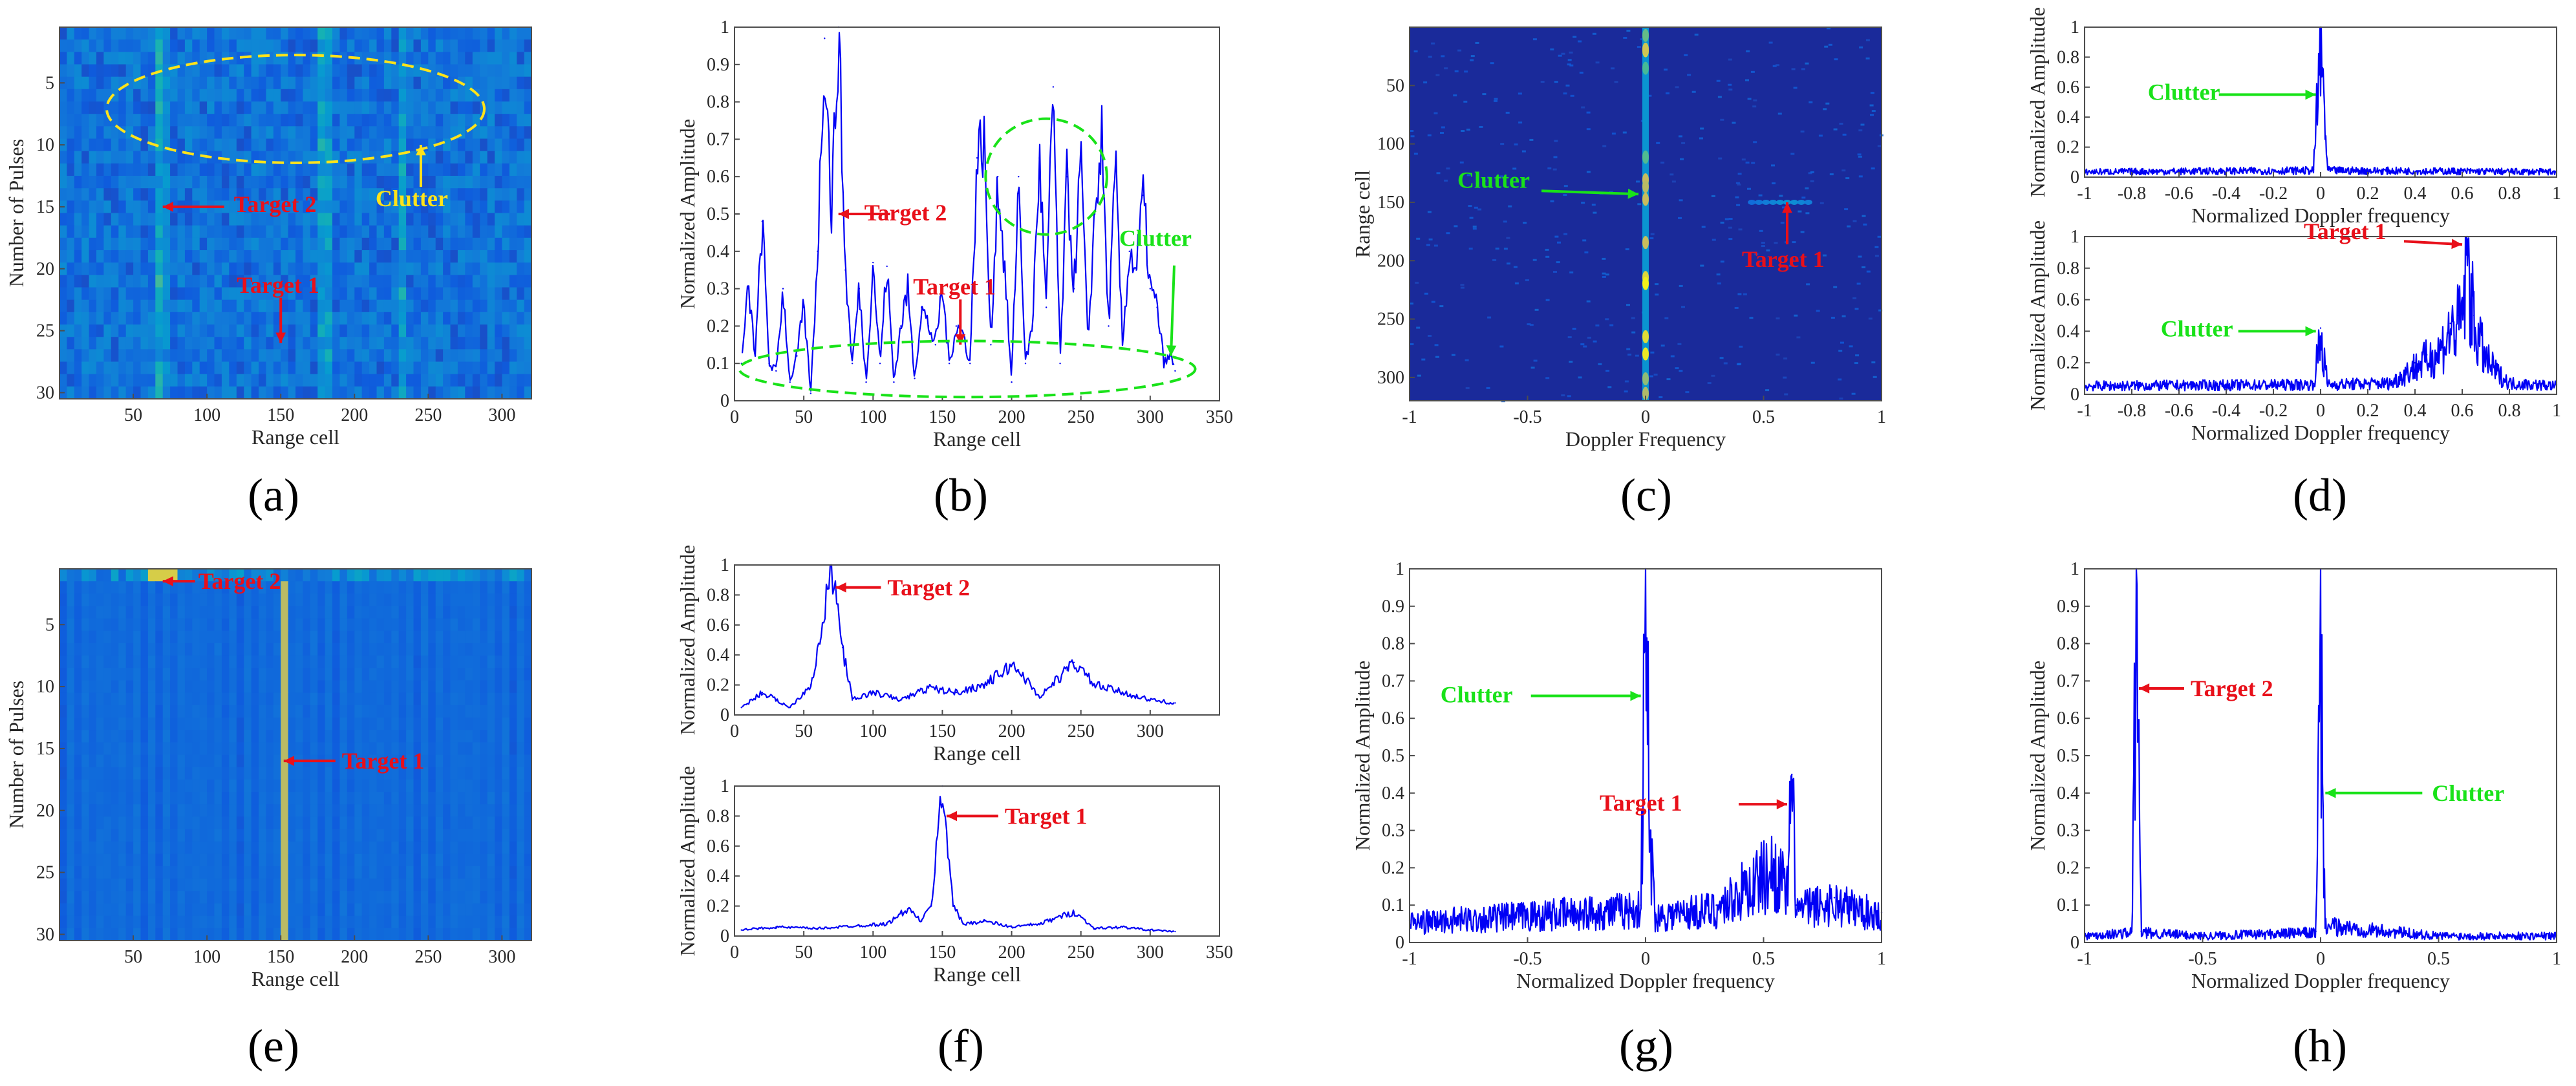  What do you see at coordinates (50, 625) in the screenshot?
I see `y-tick-label: 5` at bounding box center [50, 625].